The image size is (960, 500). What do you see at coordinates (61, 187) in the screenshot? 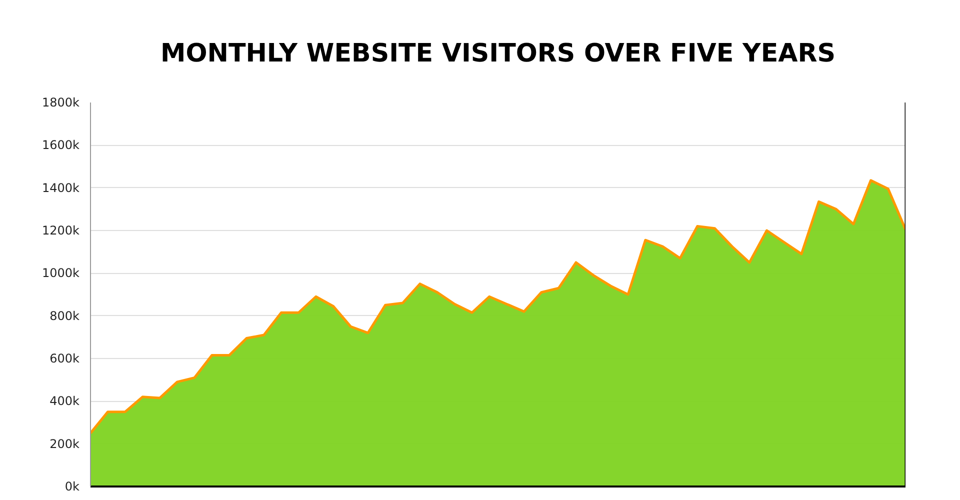
I see `y-tick-label: 1400k` at bounding box center [61, 187].